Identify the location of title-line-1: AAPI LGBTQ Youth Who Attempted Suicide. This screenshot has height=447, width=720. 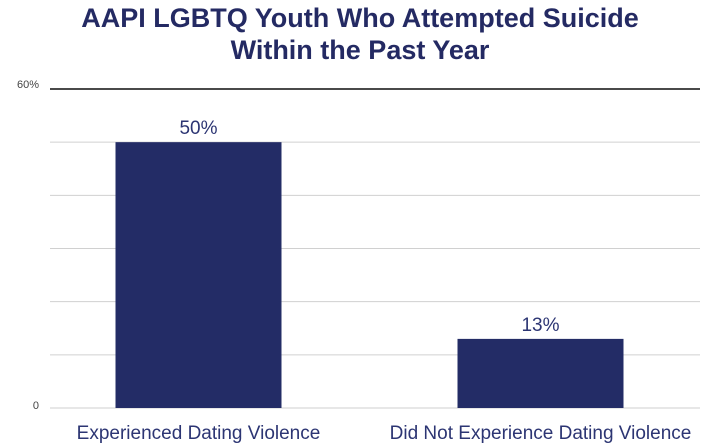
(360, 18).